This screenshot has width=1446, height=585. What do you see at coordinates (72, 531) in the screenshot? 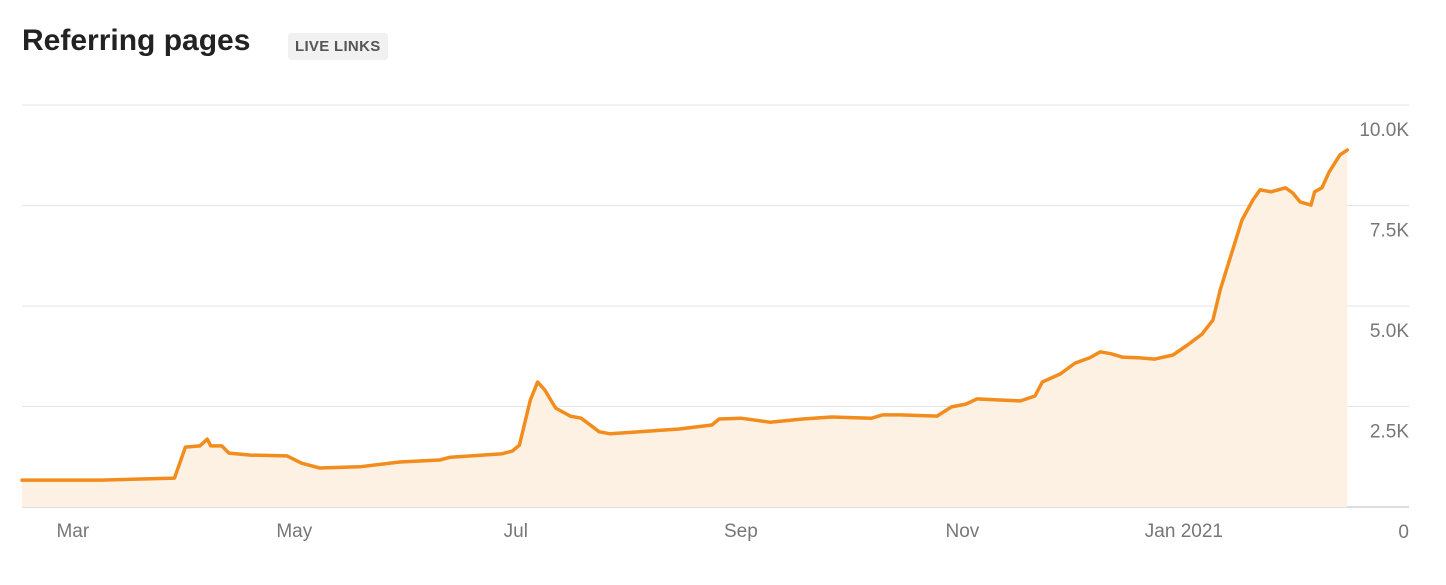
I see `x-tick-label: Mar` at bounding box center [72, 531].